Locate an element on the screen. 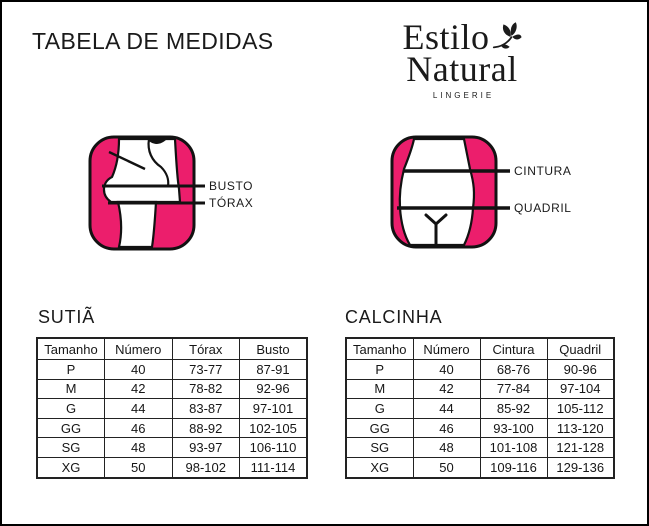 The width and height of the screenshot is (649, 526). table-row: P 40 68-76 90-96 is located at coordinates (480, 369).